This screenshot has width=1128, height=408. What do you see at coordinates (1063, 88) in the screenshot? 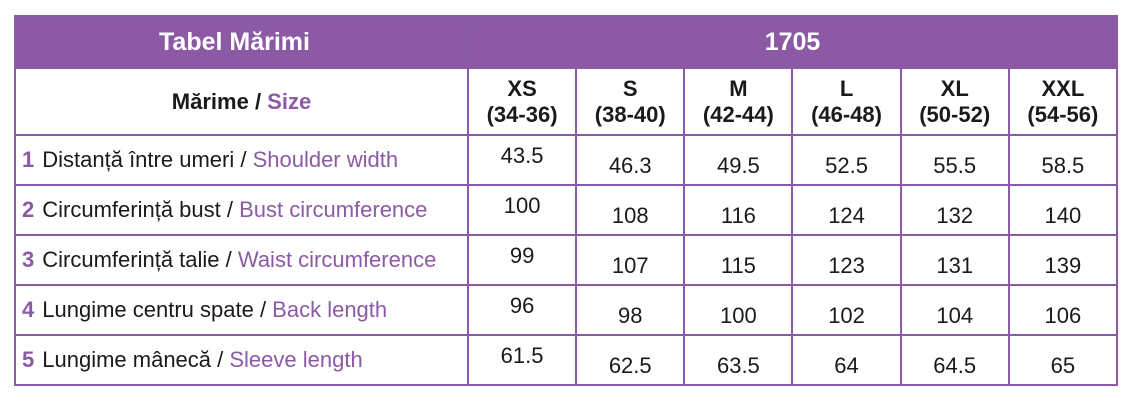
I see `size-name: XXL` at bounding box center [1063, 88].